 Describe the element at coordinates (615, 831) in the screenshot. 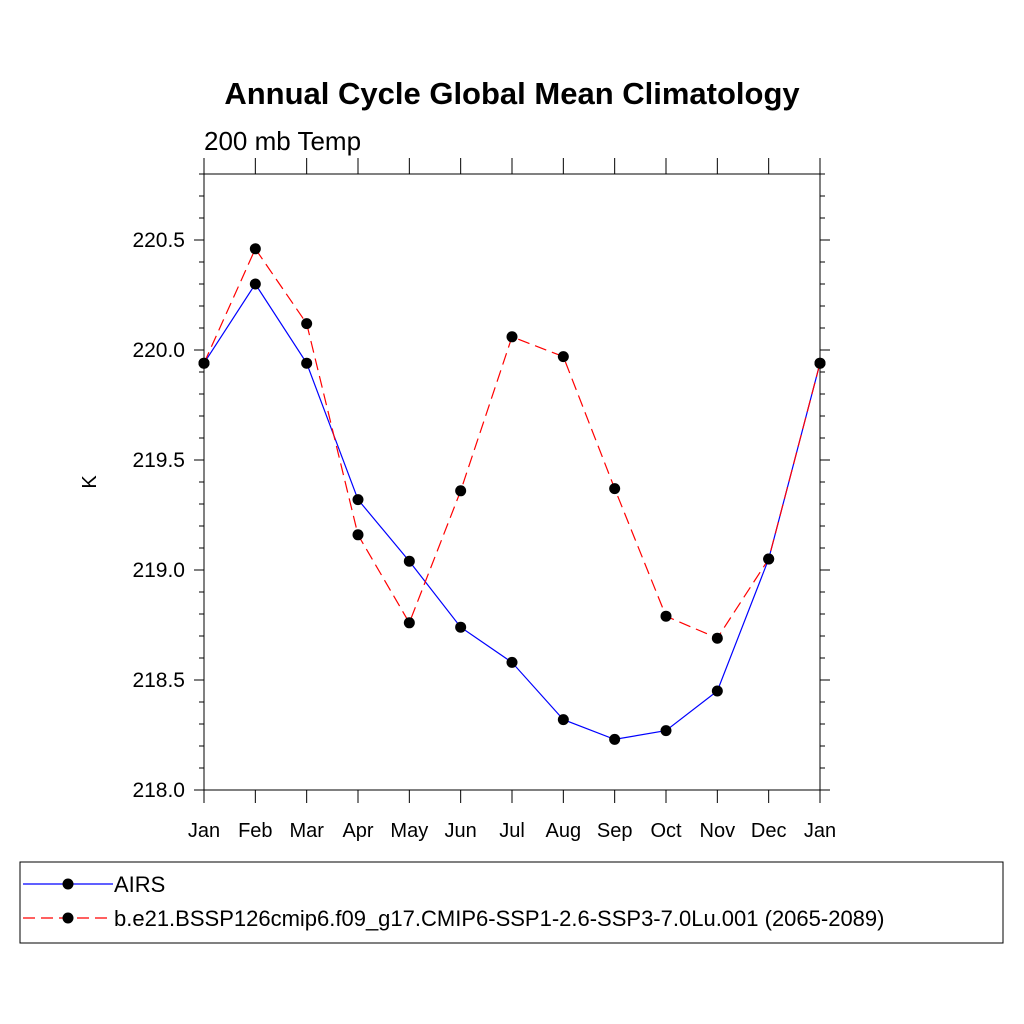

I see `x-tick-label: Sep` at that location.